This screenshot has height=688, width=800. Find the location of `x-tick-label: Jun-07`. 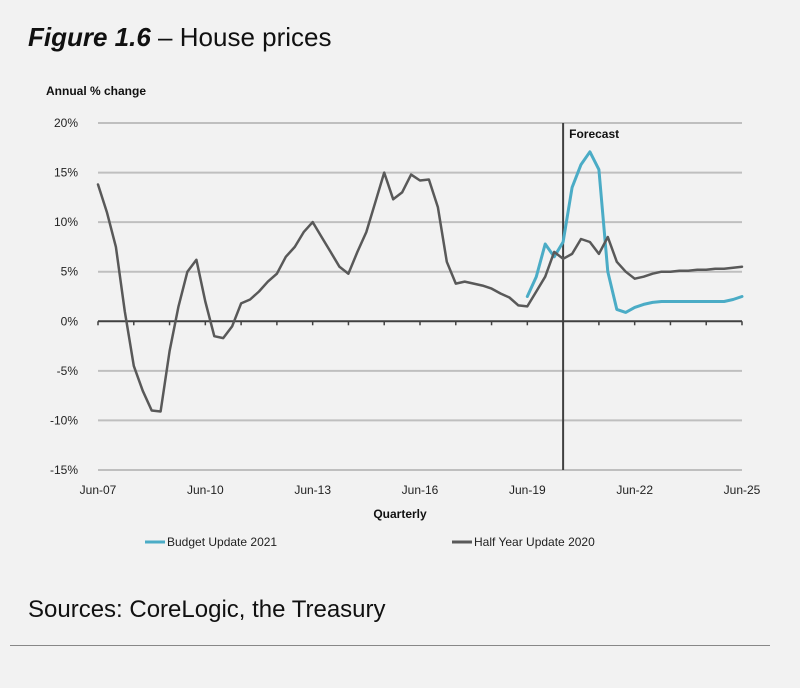

x-tick-label: Jun-07 is located at coordinates (98, 490).